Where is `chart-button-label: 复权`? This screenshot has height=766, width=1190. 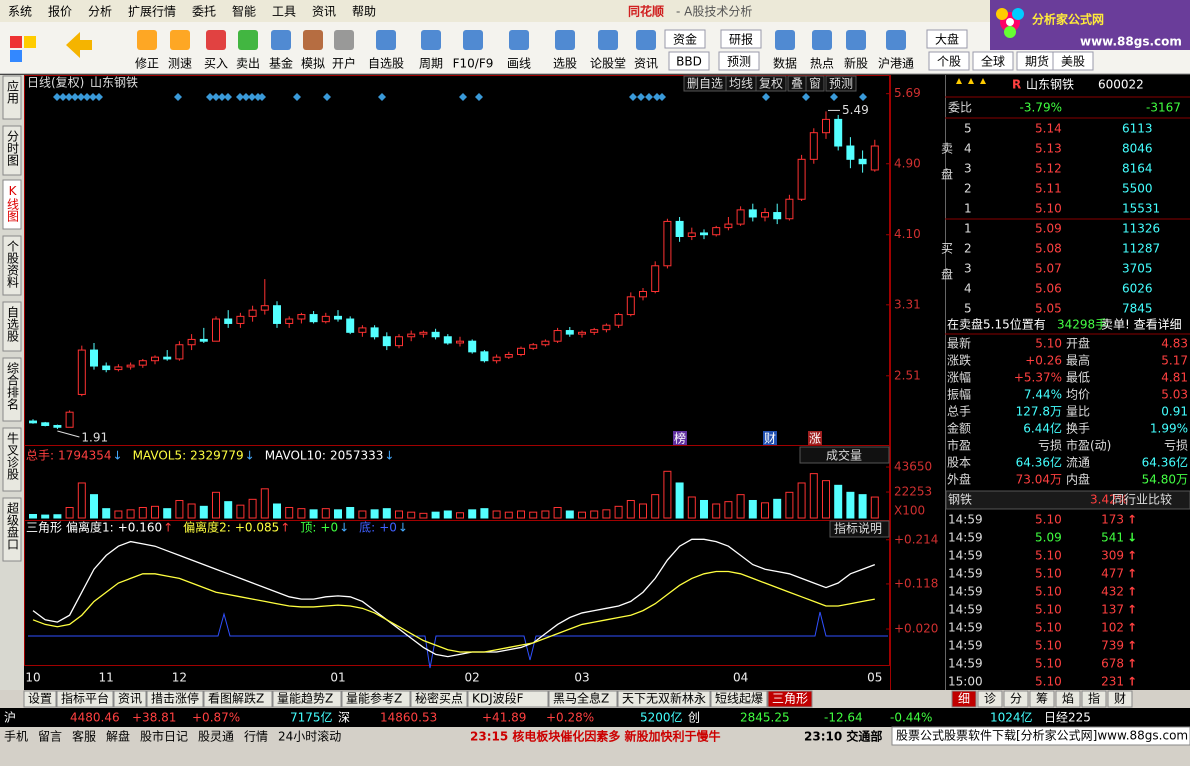
chart-button-label: 复权 is located at coordinates (771, 84).